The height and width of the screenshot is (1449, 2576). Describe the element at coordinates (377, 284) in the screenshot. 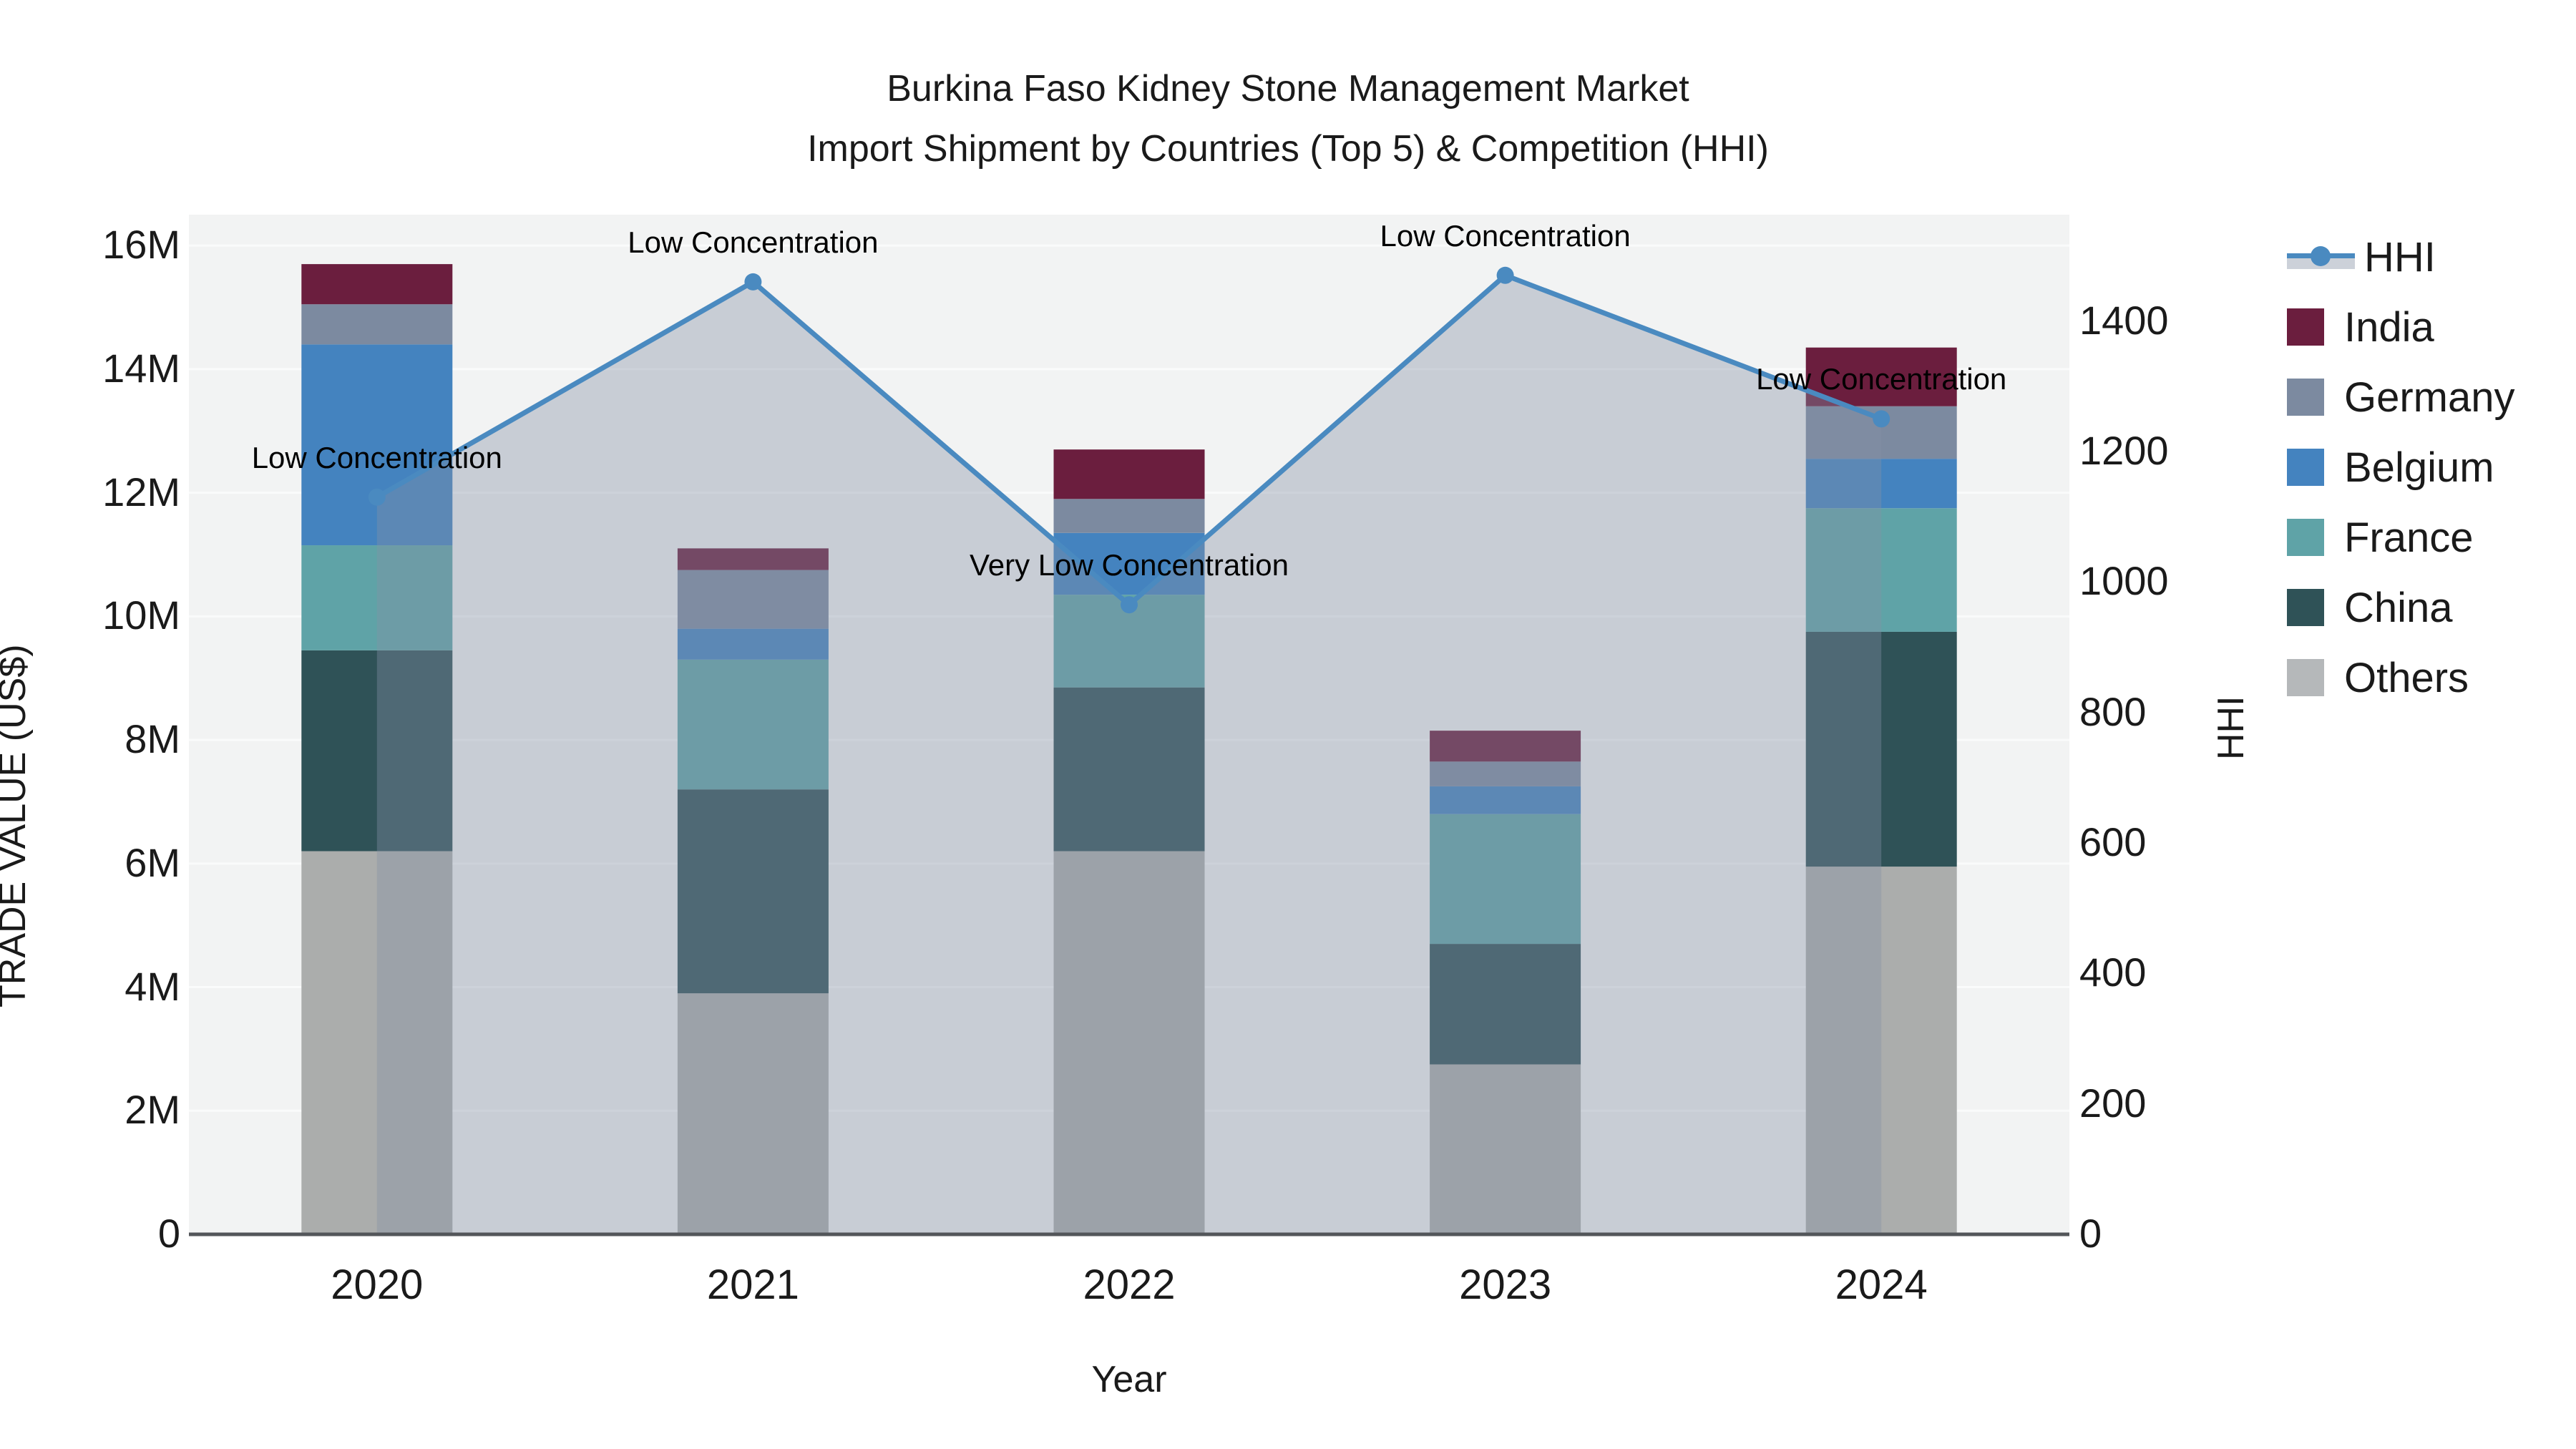

I see `bar-segment-india-2020` at that location.